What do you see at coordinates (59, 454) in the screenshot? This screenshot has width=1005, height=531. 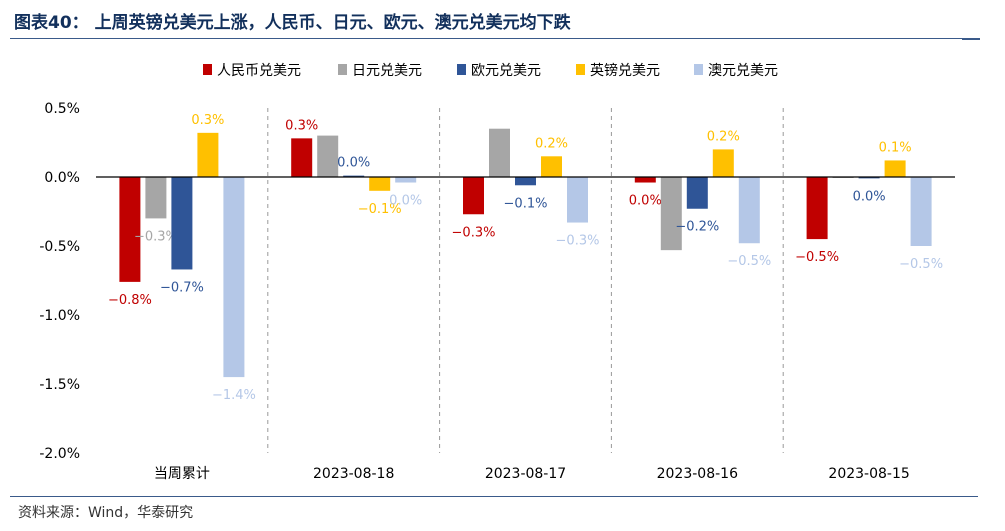 I see `y-tick-label: -2.0%` at bounding box center [59, 454].